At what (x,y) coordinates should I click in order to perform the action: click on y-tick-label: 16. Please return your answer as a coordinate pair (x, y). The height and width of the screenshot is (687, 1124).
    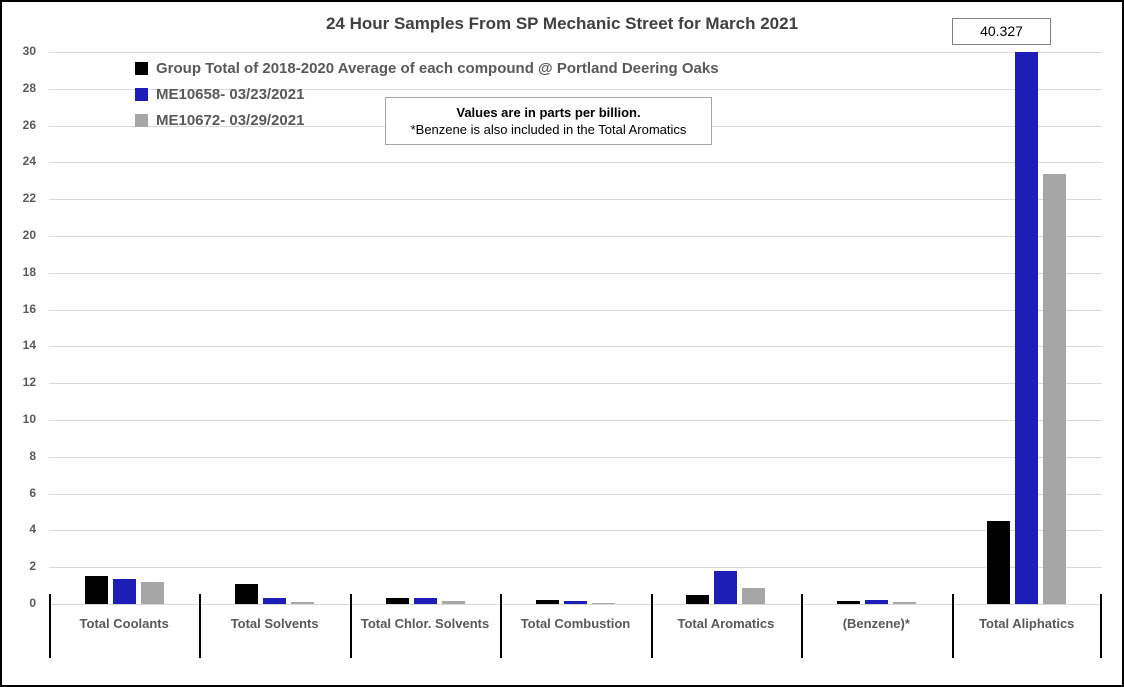
    Looking at the image, I should click on (29, 308).